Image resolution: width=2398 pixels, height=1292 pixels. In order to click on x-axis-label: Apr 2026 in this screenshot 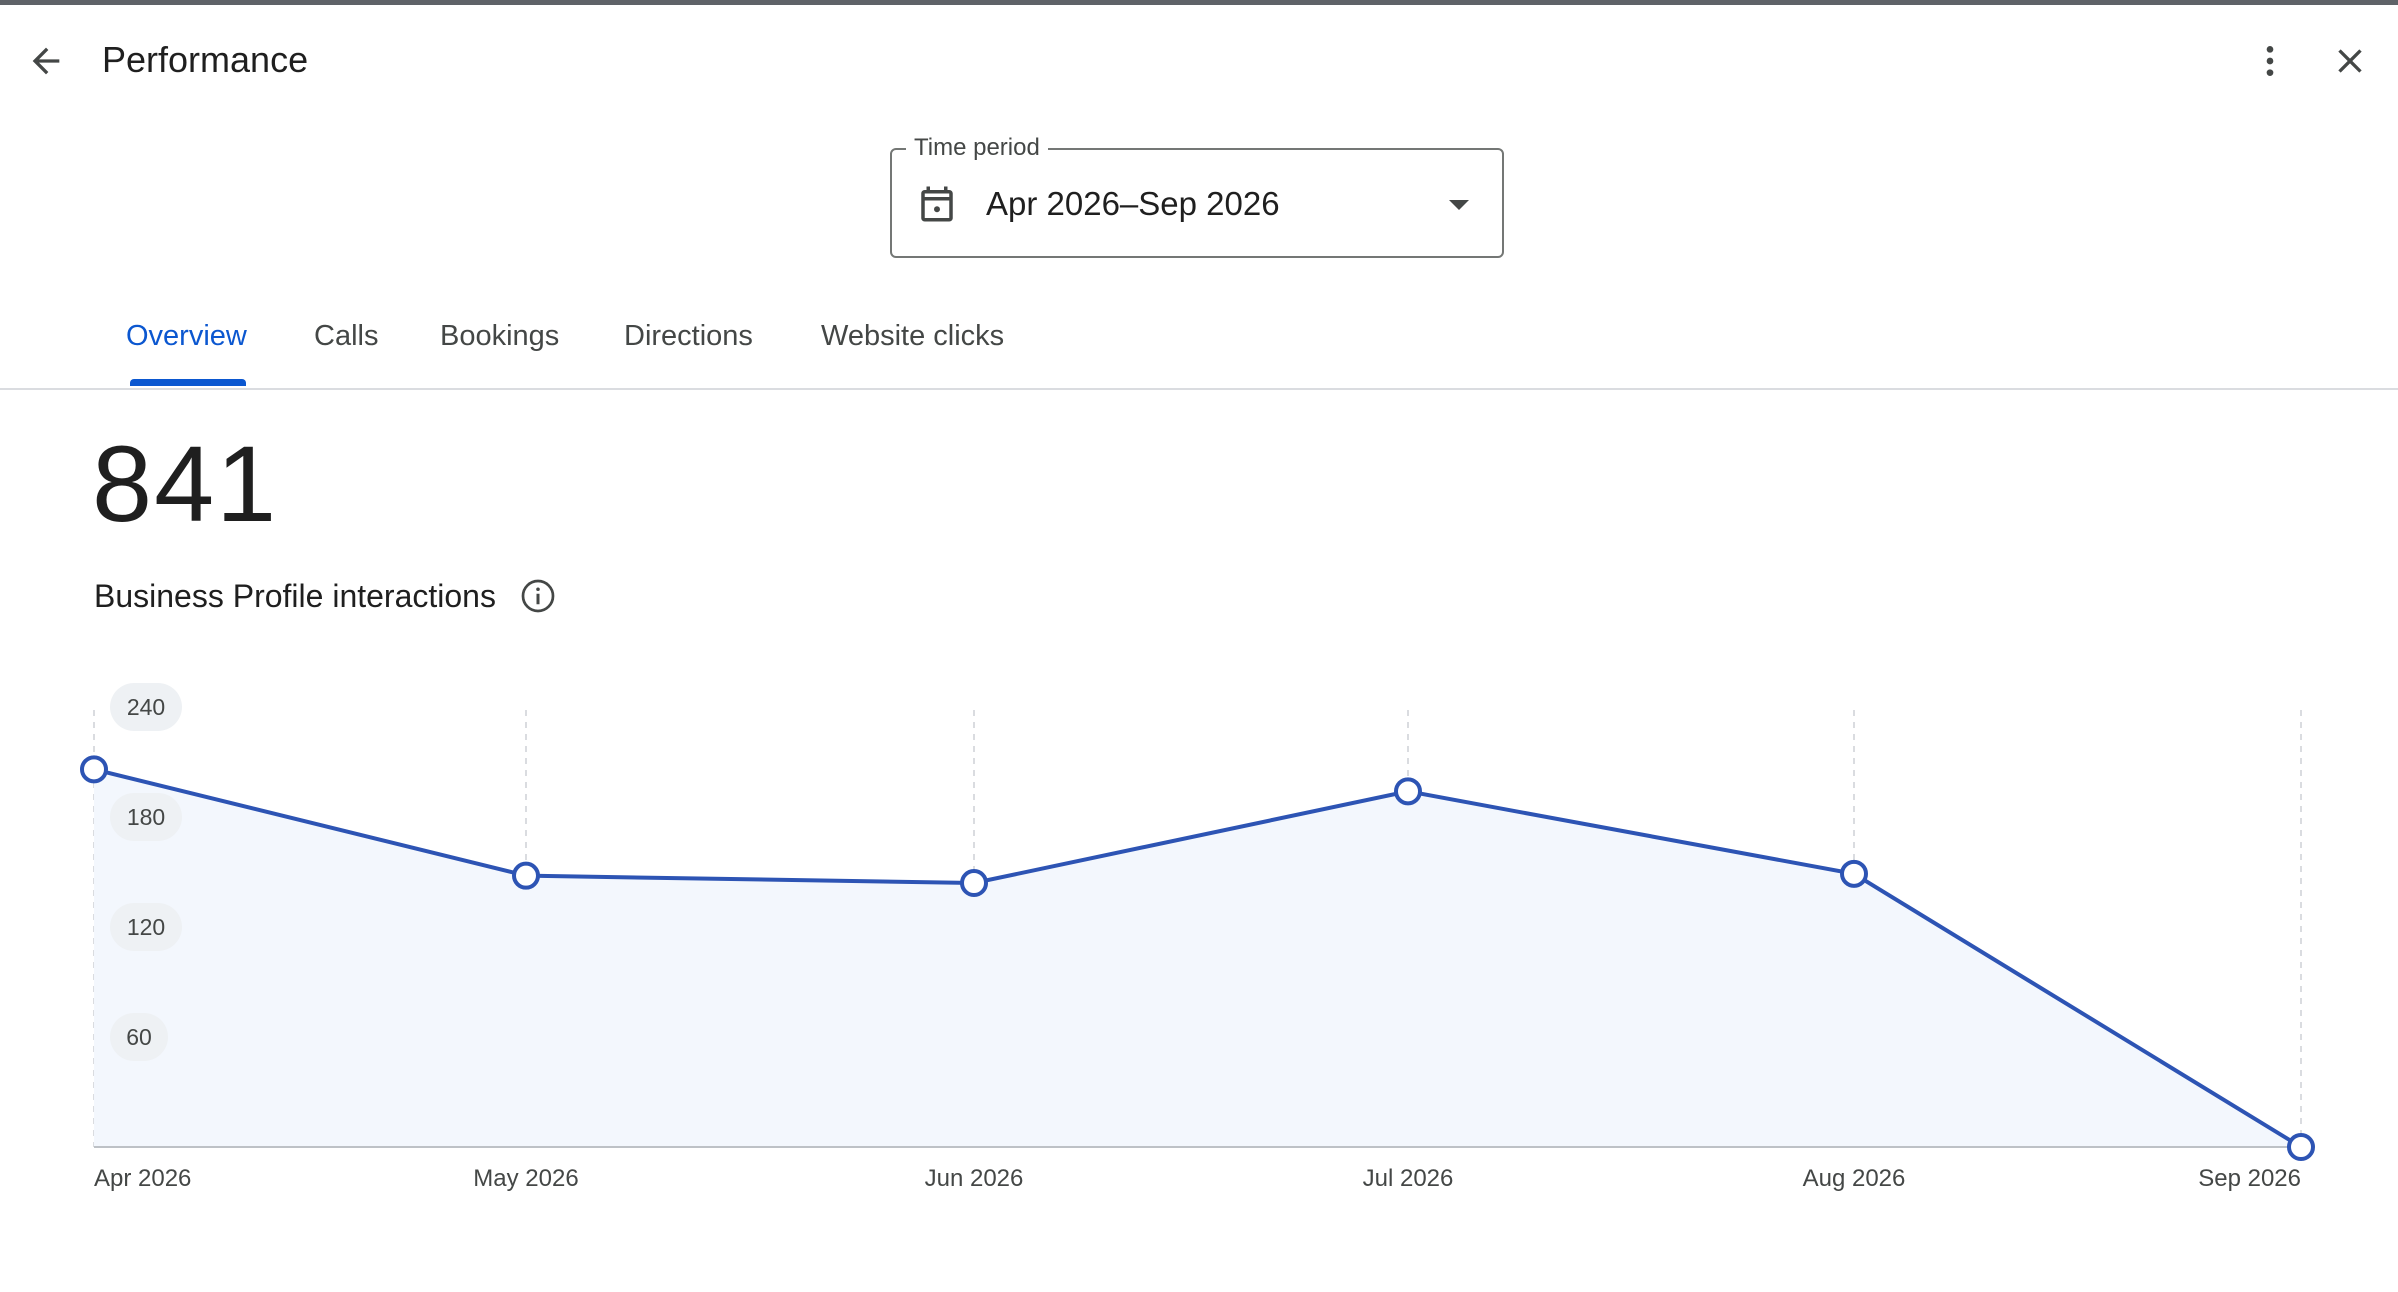, I will do `click(142, 1178)`.